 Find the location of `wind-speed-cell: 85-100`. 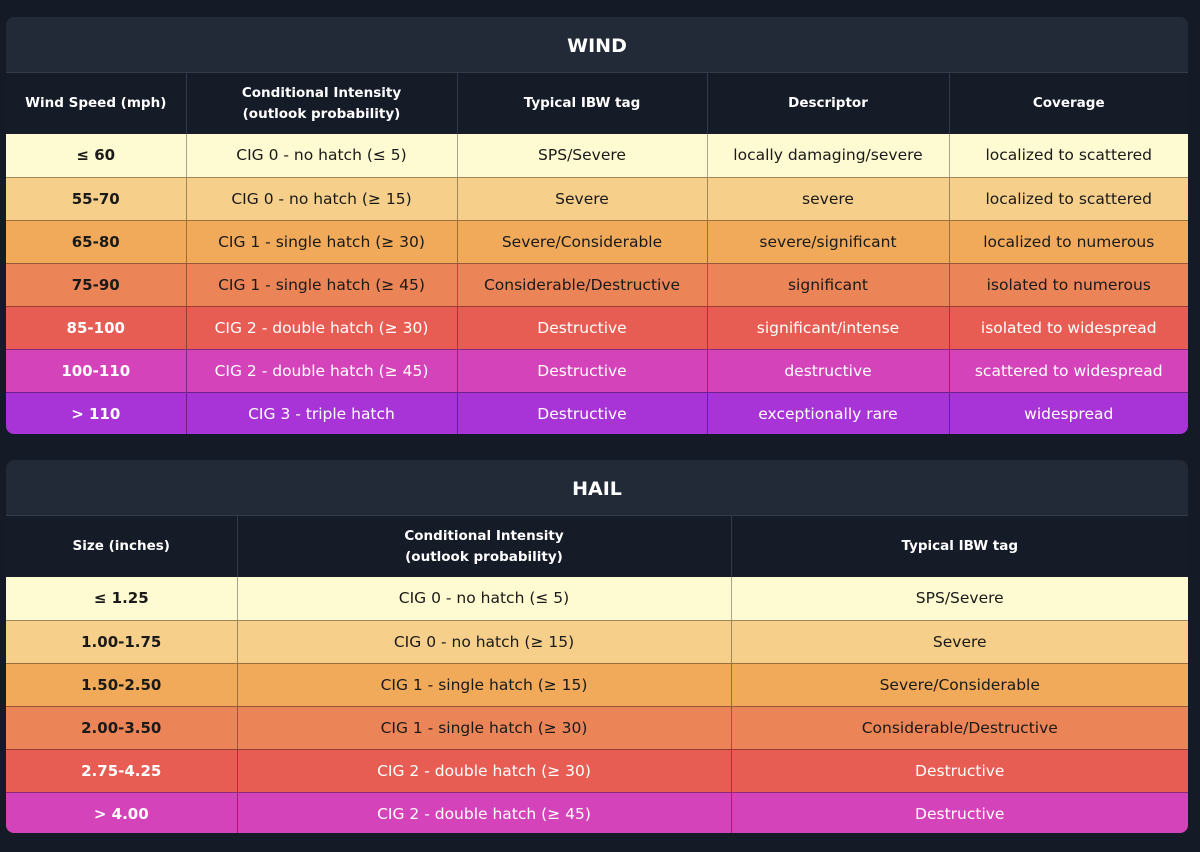

wind-speed-cell: 85-100 is located at coordinates (96, 327).